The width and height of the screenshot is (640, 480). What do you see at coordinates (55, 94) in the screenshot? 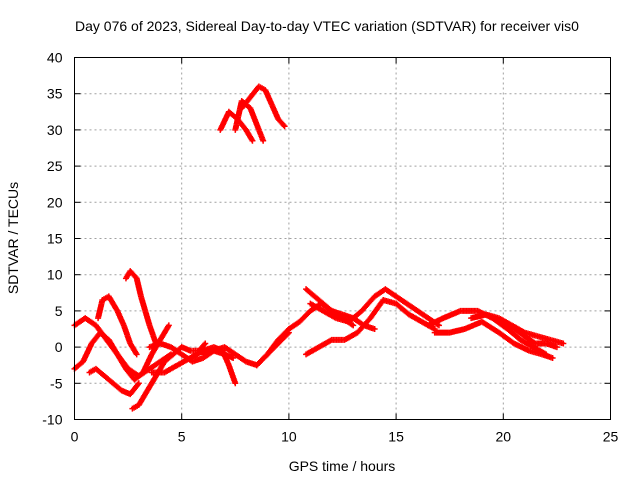
I see `y-tick-label: 35` at bounding box center [55, 94].